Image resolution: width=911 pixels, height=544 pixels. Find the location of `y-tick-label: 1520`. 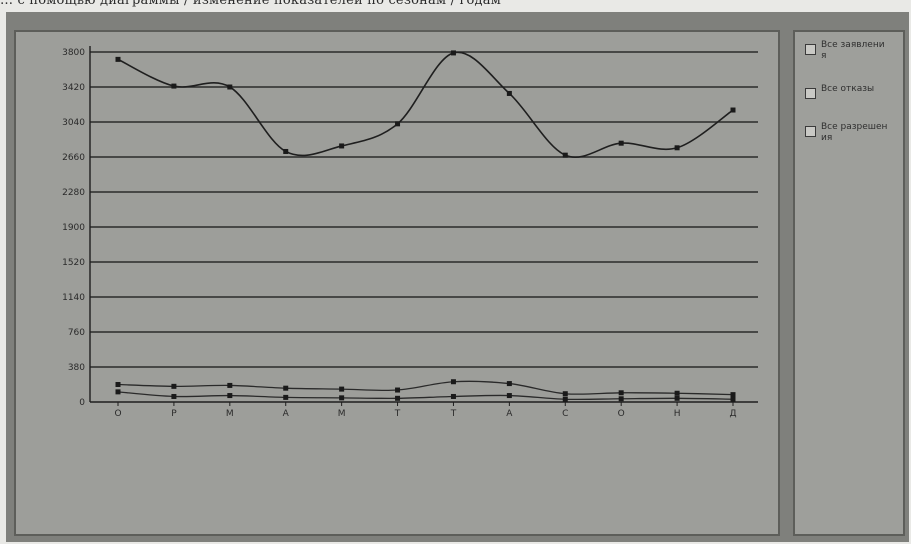

y-tick-label: 1520 is located at coordinates (73, 263).